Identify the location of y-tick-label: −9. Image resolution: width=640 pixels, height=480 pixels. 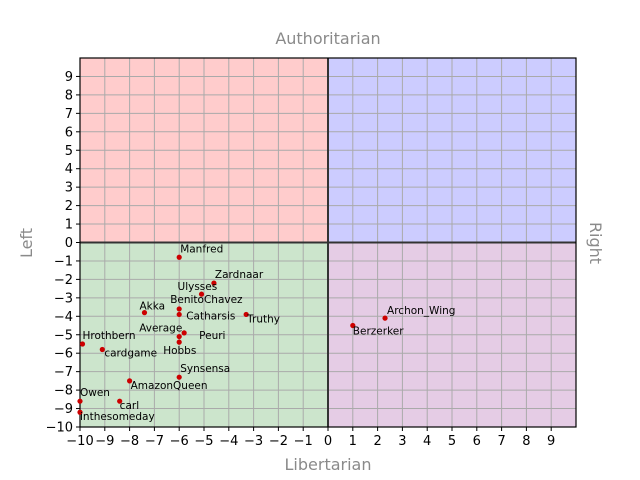
(63, 409).